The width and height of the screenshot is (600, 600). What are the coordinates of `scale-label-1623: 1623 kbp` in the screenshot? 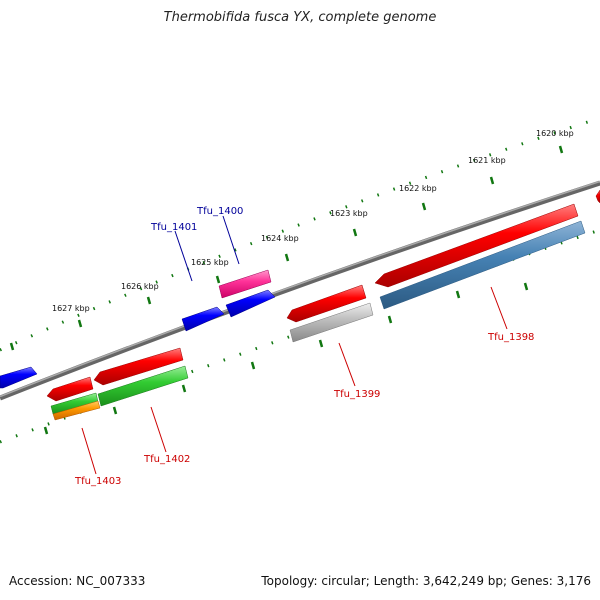 It's located at (349, 213).